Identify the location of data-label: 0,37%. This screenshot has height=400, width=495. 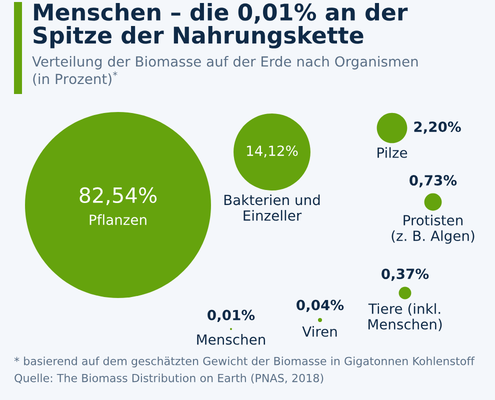
(405, 274).